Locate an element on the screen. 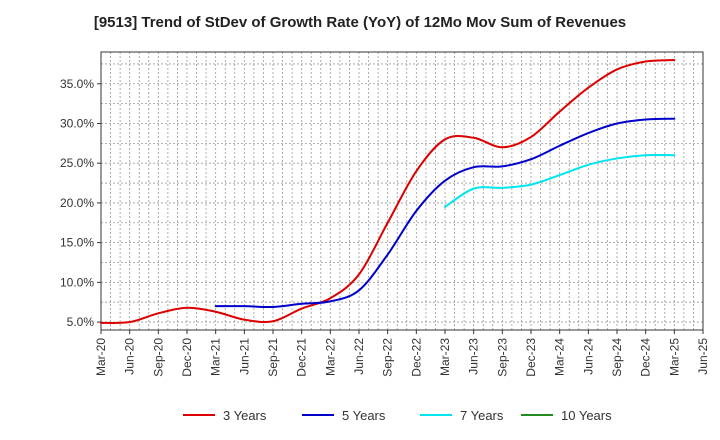 The image size is (720, 440). x-tick-label: Mar-23 is located at coordinates (445, 357).